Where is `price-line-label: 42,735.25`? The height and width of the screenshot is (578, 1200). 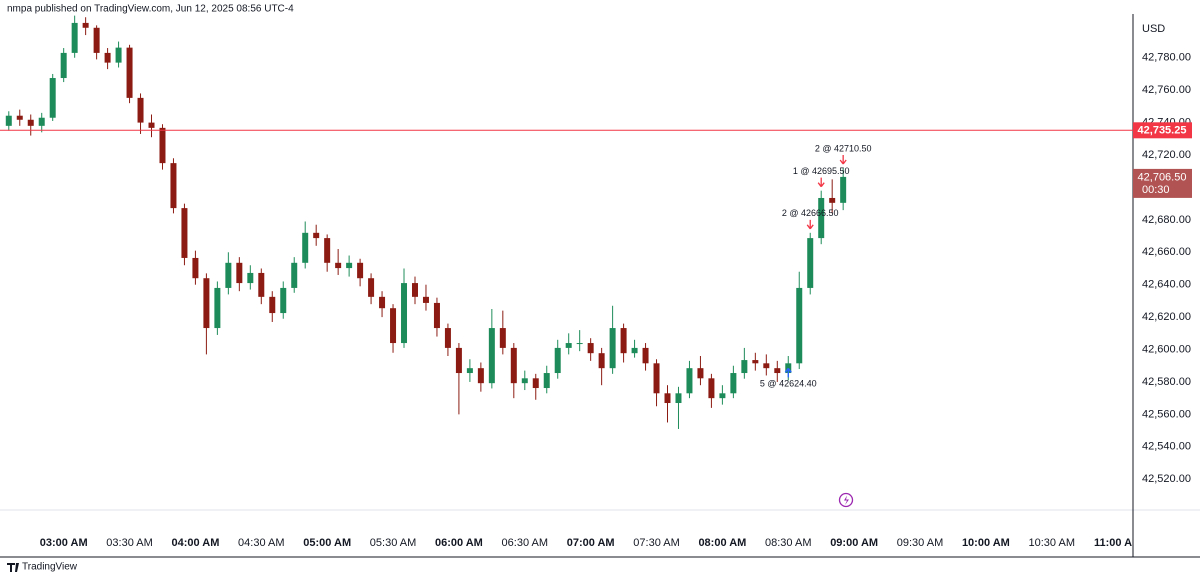
price-line-label: 42,735.25 is located at coordinates (1162, 131).